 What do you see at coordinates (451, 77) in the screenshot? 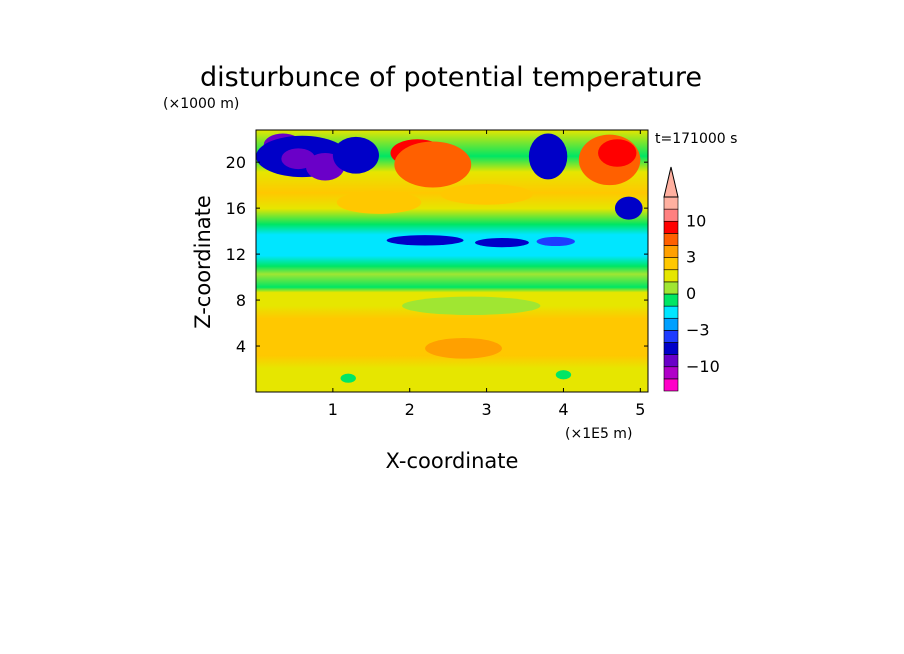
I see `chart-title: disturbunce of potential temperature` at bounding box center [451, 77].